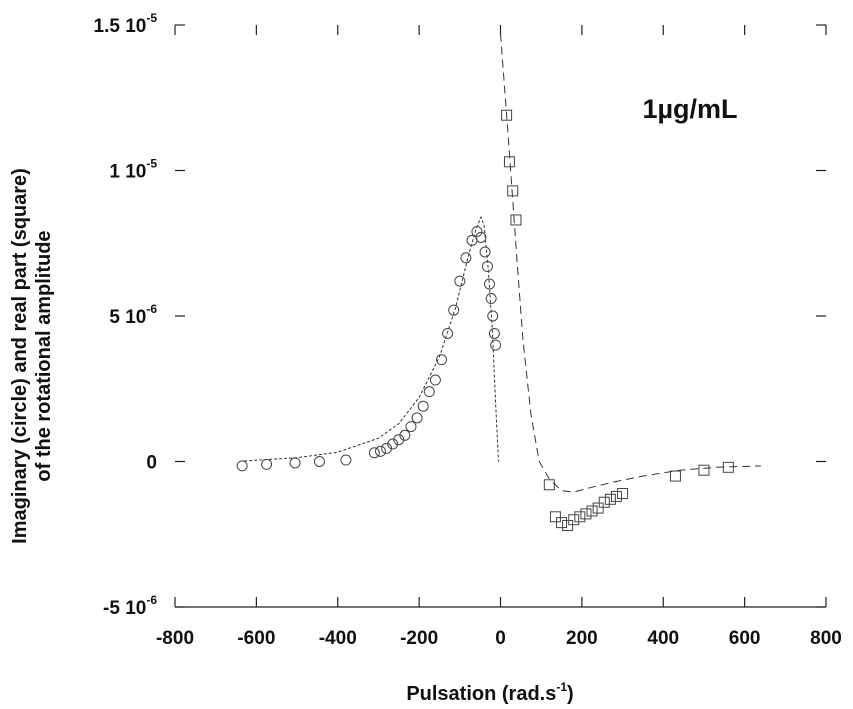  Describe the element at coordinates (133, 170) in the screenshot. I see `y-tick-label: 1 10-5` at that location.